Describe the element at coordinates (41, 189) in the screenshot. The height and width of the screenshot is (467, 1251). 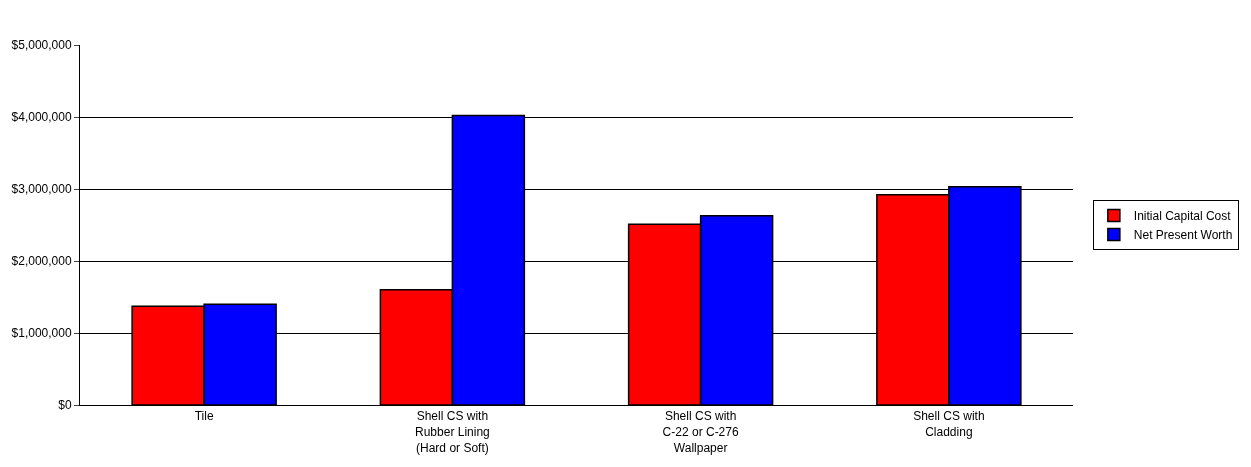
I see `y-tick-label: $3,000,000` at that location.